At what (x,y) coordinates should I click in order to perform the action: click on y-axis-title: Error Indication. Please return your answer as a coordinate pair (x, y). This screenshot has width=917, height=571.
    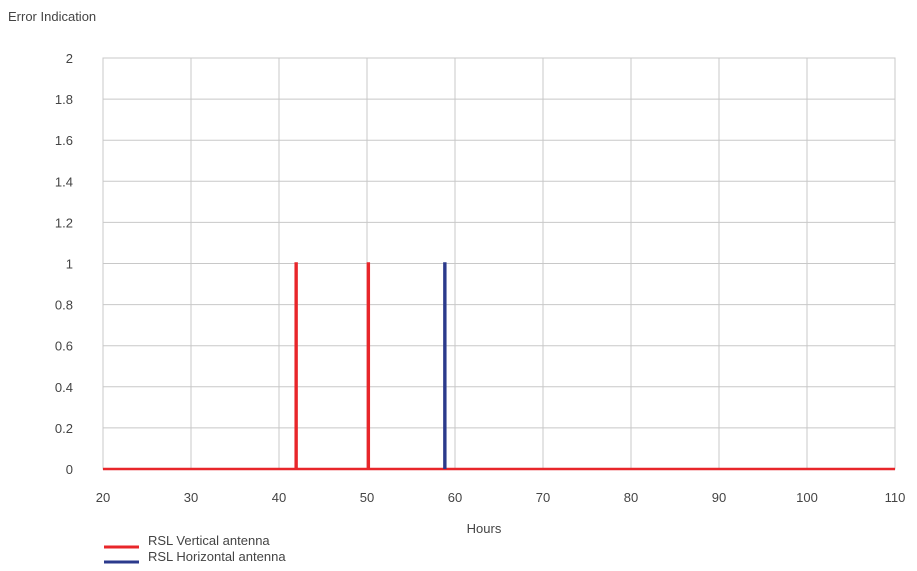
    Looking at the image, I should click on (52, 16).